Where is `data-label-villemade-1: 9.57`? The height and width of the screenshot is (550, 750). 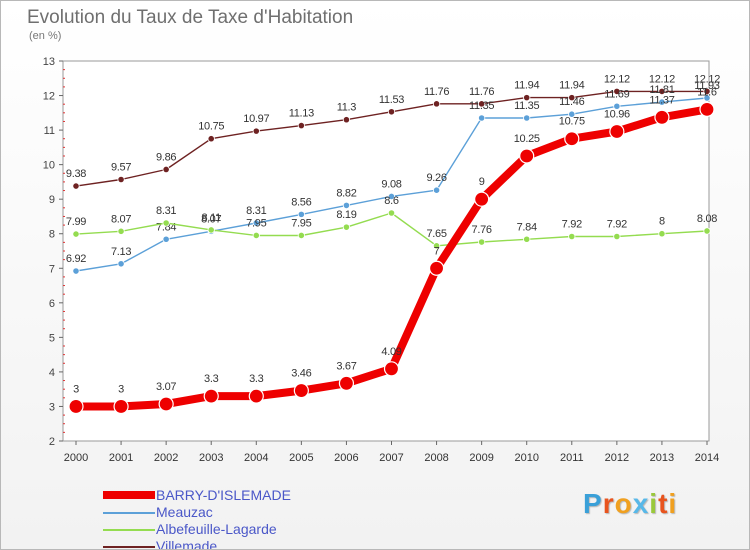 data-label-villemade-1: 9.57 is located at coordinates (121, 167).